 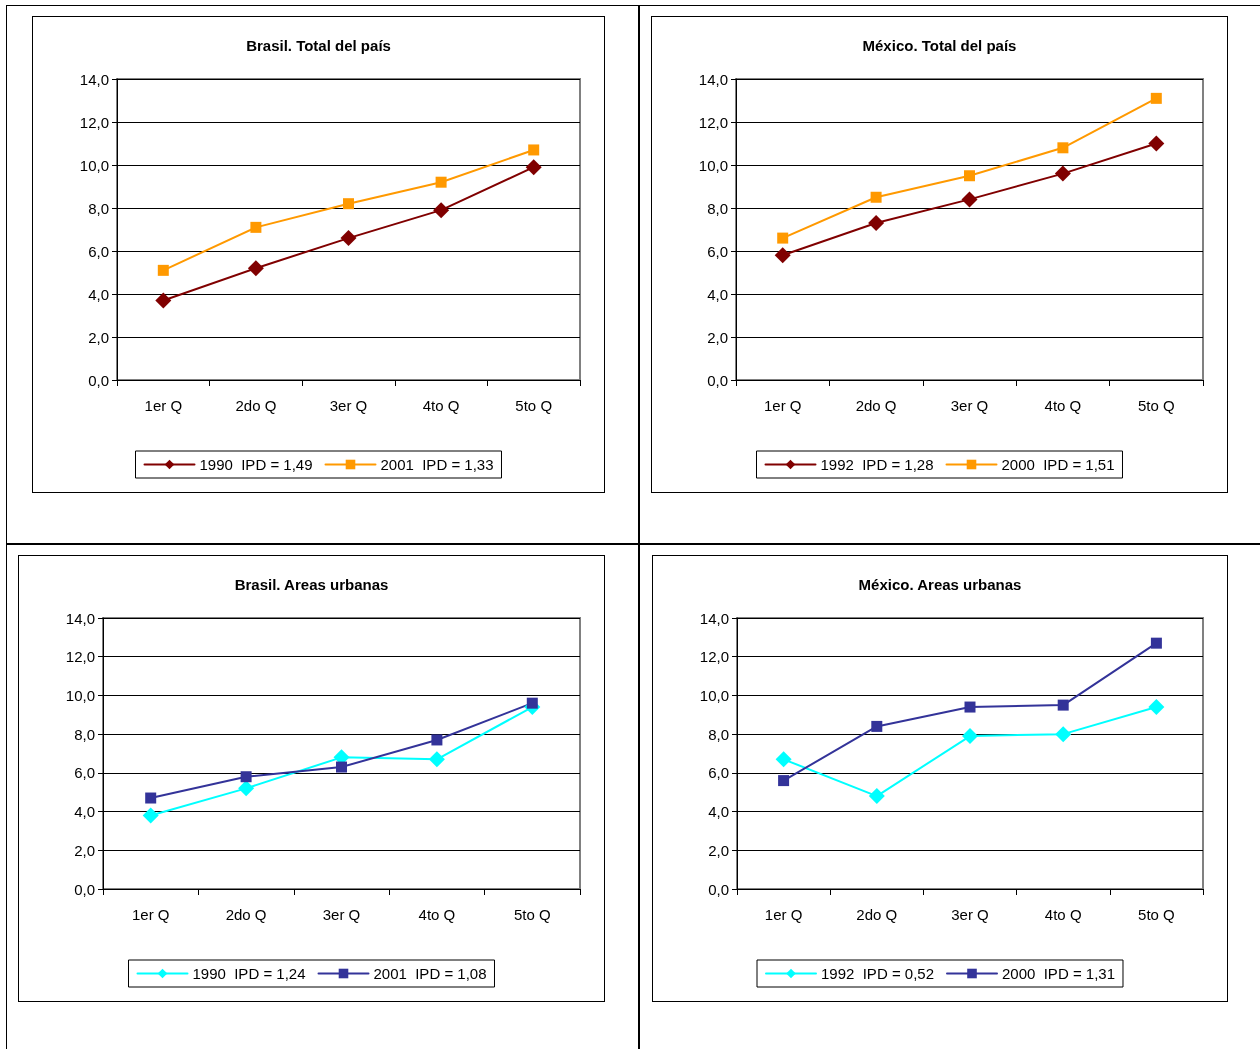 I want to click on legend-label: 1992 IPD = 0,52, so click(x=877, y=973).